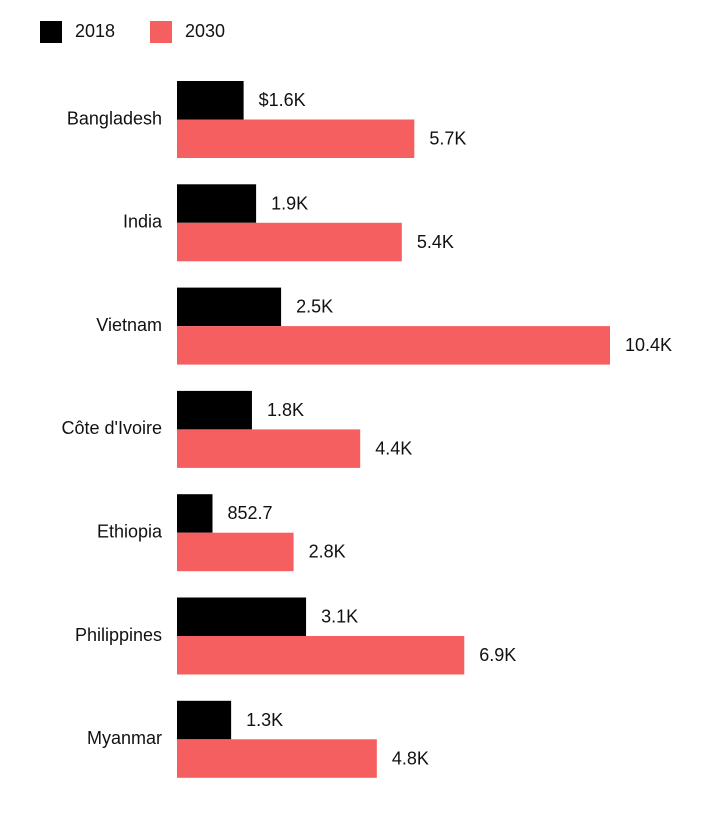 This screenshot has width=710, height=825. I want to click on value-label: 4.8K, so click(410, 758).